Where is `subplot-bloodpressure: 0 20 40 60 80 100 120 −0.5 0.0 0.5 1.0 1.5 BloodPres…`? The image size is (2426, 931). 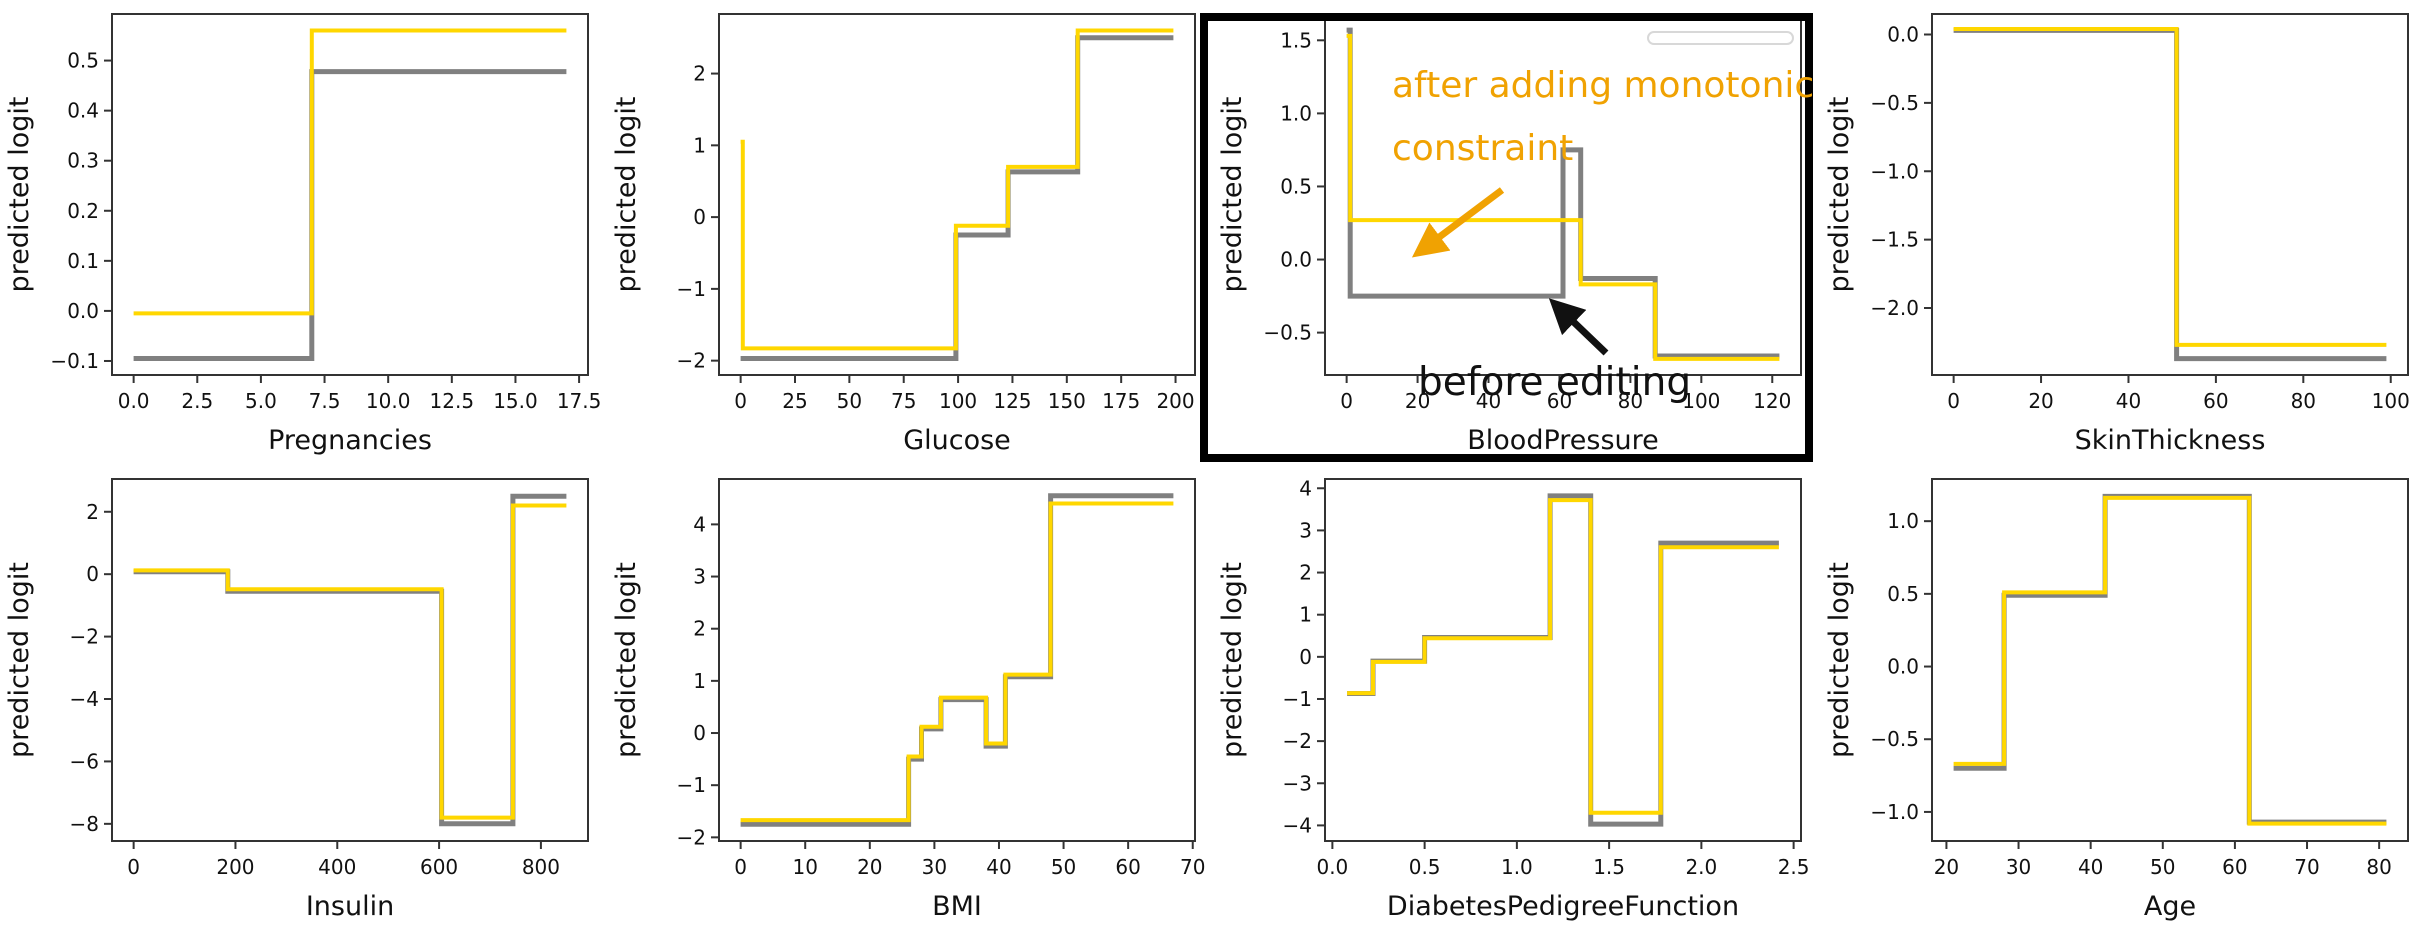
subplot-bloodpressure: 0 20 40 60 80 100 120 −0.5 0.0 0.5 1.0 1.5 BloodPres… is located at coordinates (1516, 232).